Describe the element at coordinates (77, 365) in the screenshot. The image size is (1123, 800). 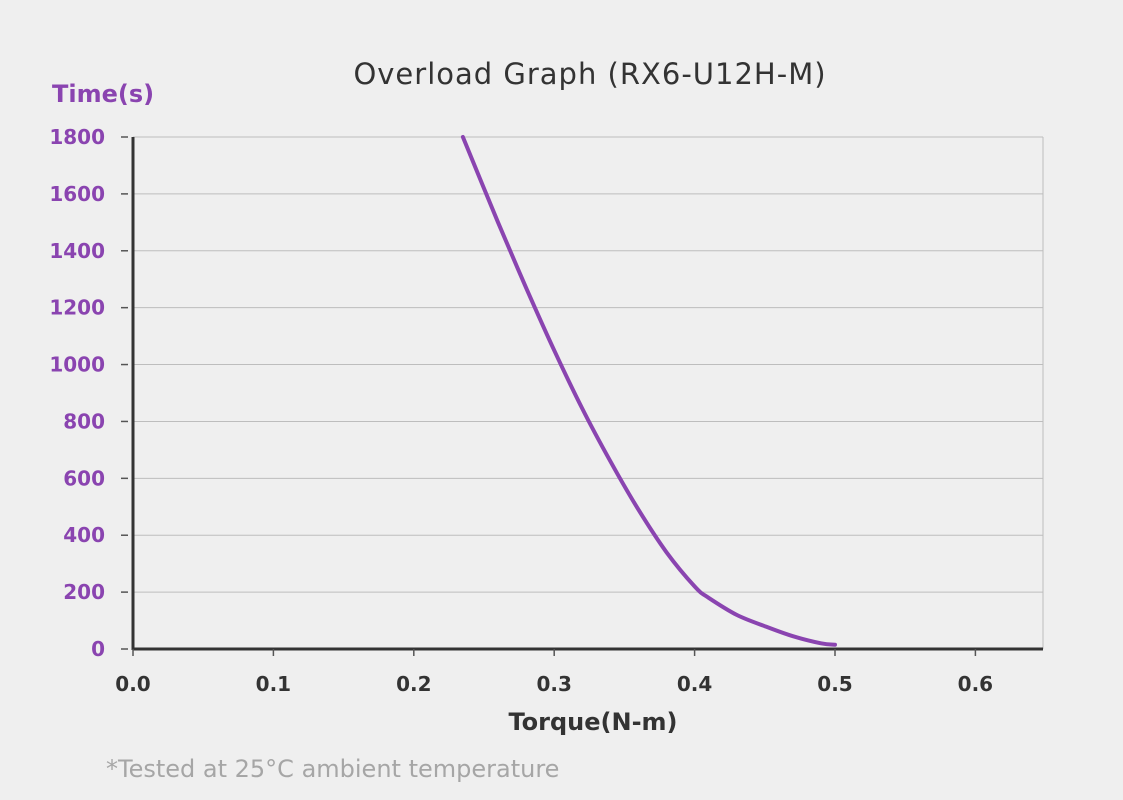
I see `y-tick-label-1000: 1000` at that location.